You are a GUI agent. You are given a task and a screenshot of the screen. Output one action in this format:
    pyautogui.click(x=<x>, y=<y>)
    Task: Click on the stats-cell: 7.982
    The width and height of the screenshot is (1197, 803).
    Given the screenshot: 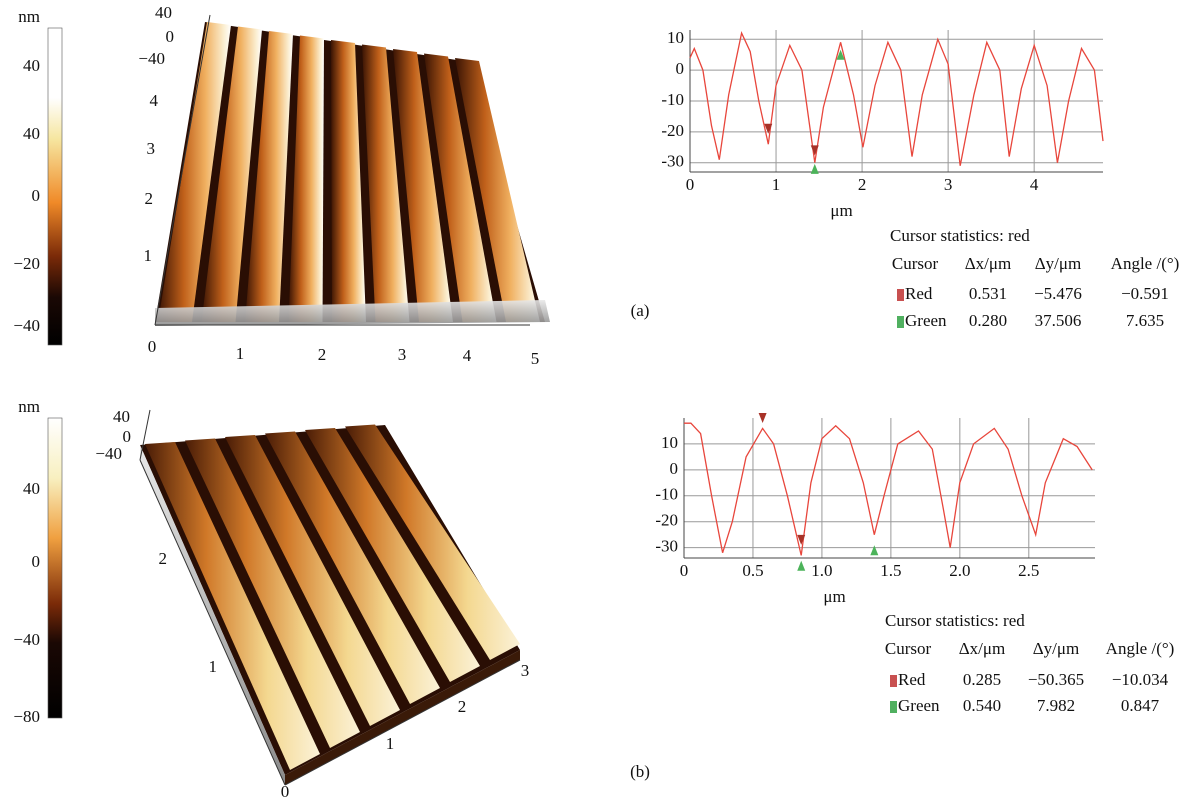 What is the action you would take?
    pyautogui.click(x=1056, y=705)
    